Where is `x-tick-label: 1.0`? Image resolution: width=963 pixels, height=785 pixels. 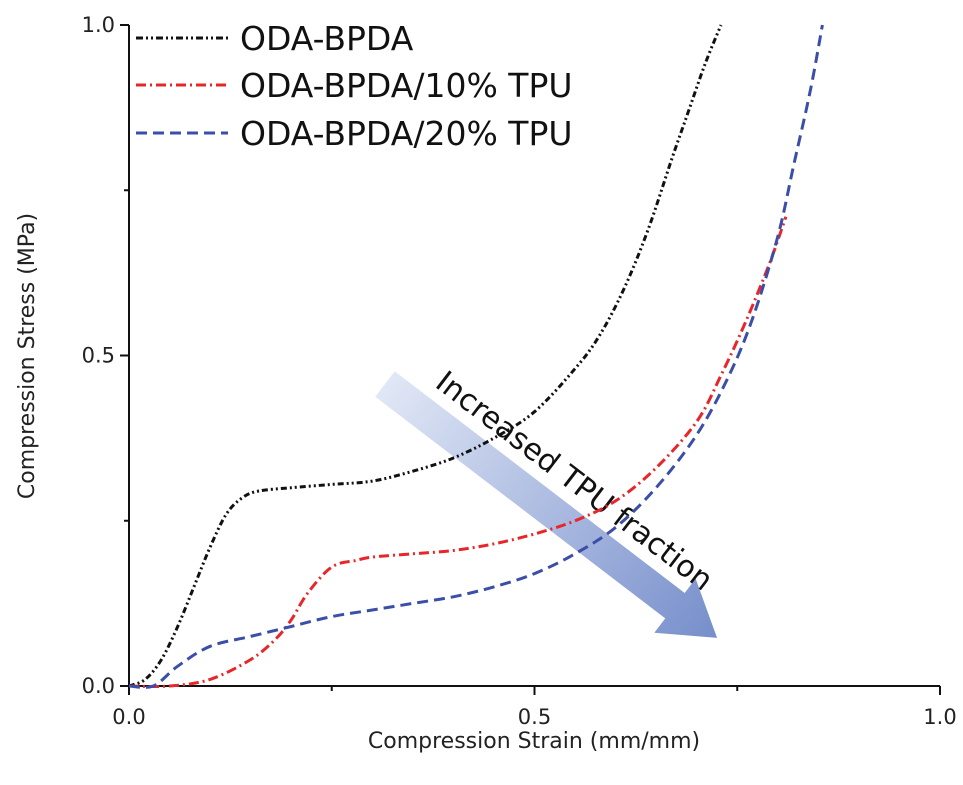
x-tick-label: 1.0 is located at coordinates (939, 717).